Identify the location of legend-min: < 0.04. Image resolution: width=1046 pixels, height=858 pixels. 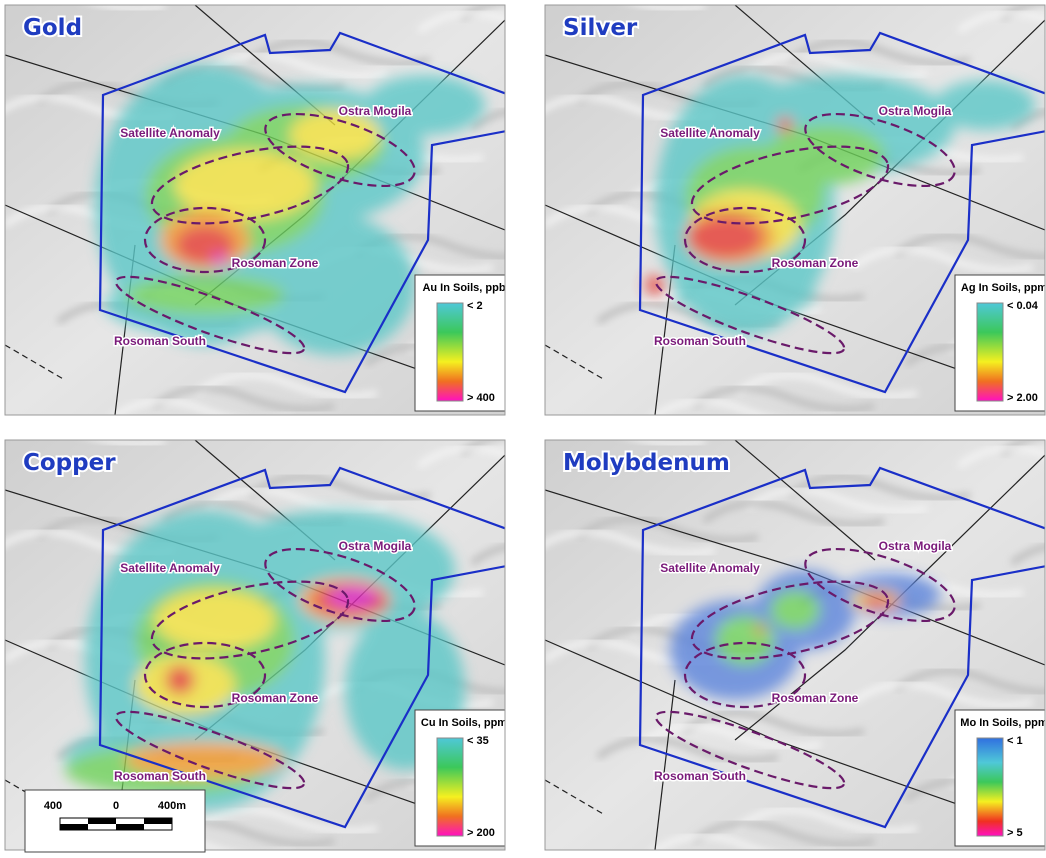
(1023, 306).